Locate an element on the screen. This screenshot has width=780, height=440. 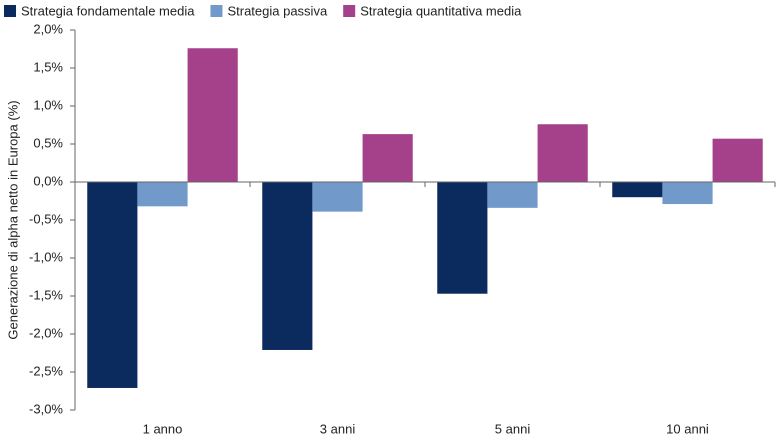
x-tick-label: 10 anni is located at coordinates (687, 428).